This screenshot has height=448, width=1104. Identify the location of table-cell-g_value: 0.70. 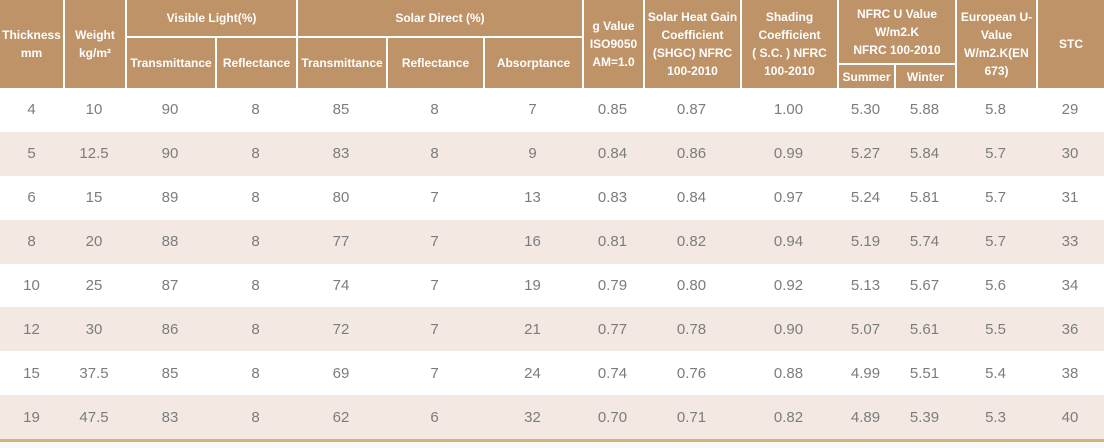
(612, 417).